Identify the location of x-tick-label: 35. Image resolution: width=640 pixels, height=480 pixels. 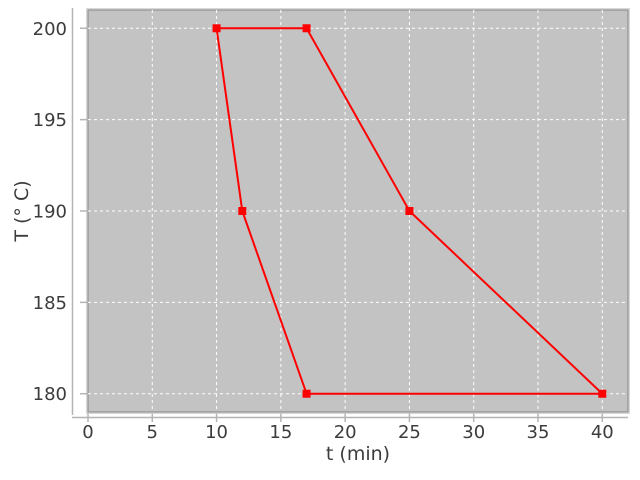
(538, 432).